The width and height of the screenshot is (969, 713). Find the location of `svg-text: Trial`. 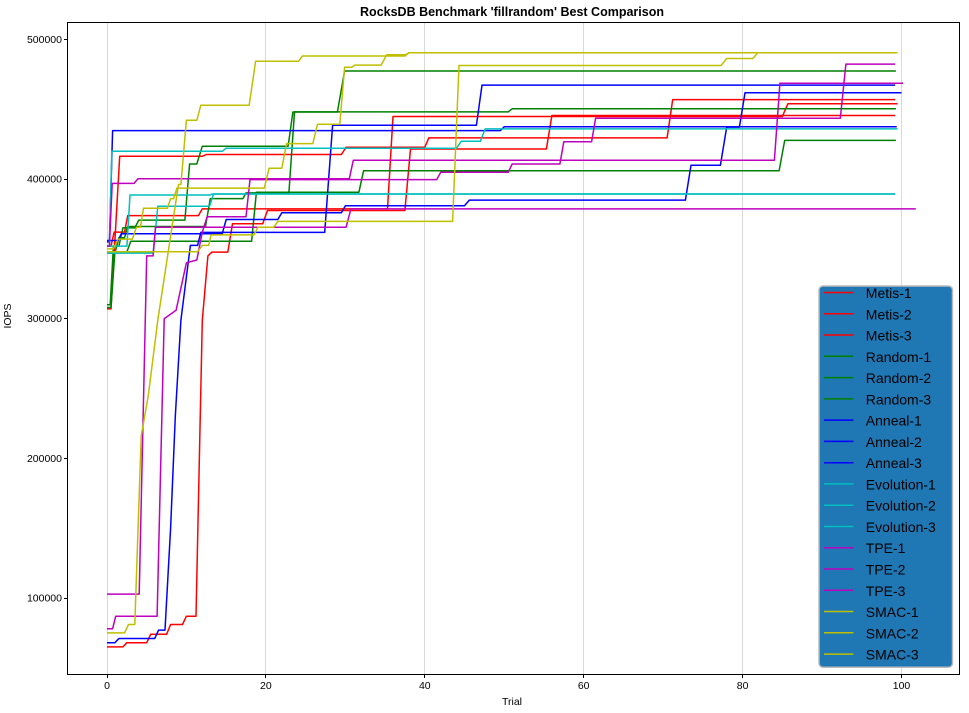

svg-text: Trial is located at coordinates (512, 702).